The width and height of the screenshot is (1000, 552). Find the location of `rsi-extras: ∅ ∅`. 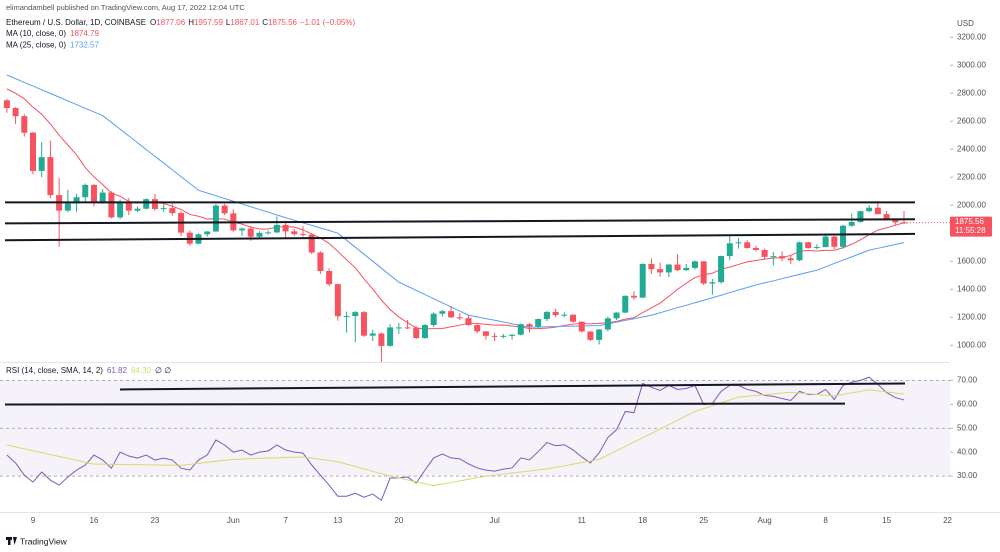

rsi-extras: ∅ ∅ is located at coordinates (163, 370).